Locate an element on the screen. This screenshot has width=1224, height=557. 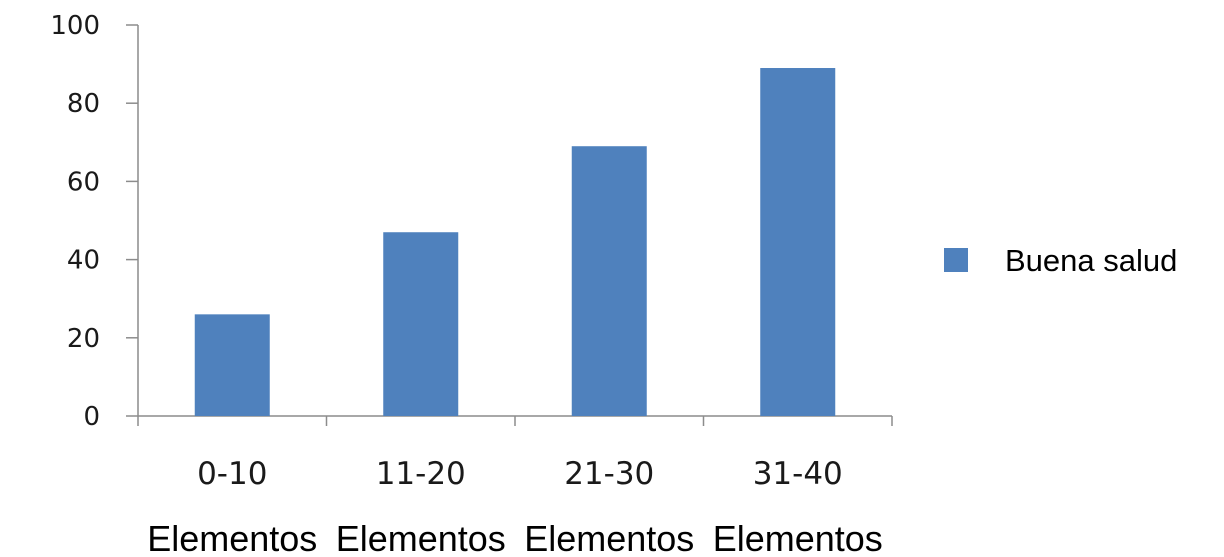
y-tick-label: 100 is located at coordinates (75, 26).